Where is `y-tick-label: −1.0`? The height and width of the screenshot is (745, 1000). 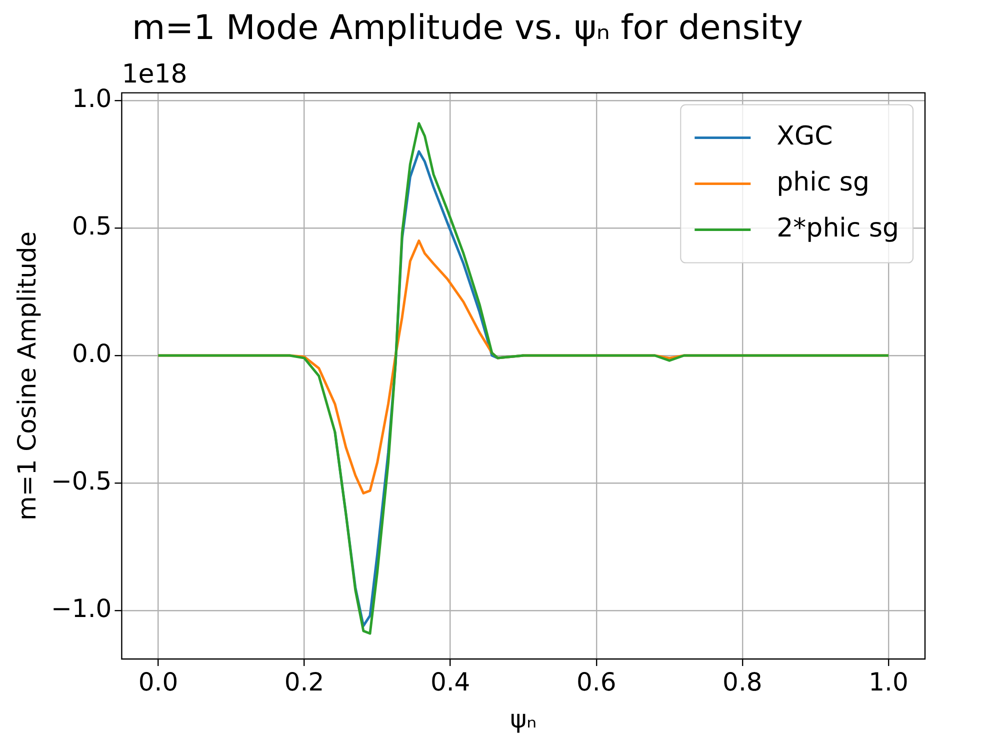 y-tick-label: −1.0 is located at coordinates (81, 609).